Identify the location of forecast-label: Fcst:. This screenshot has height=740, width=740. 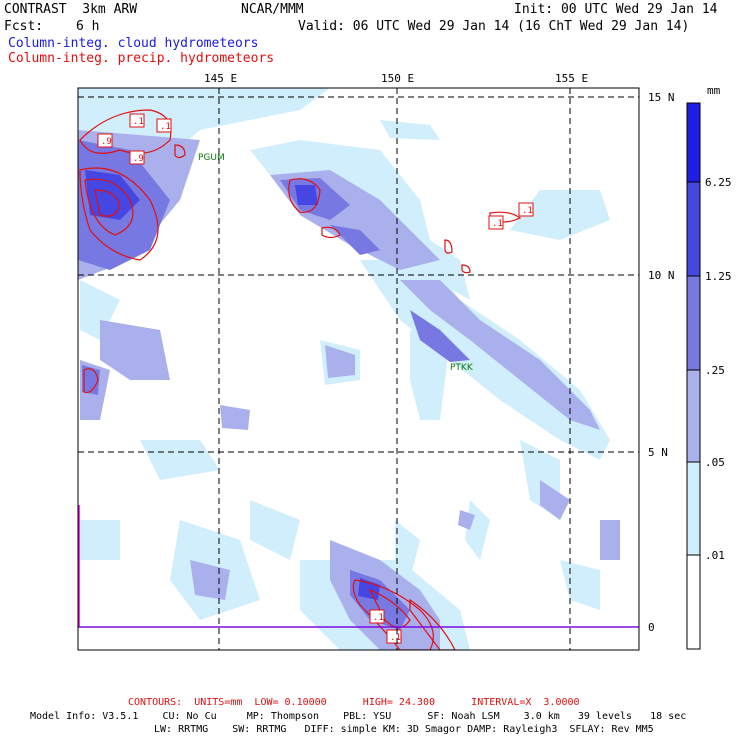
(24, 26).